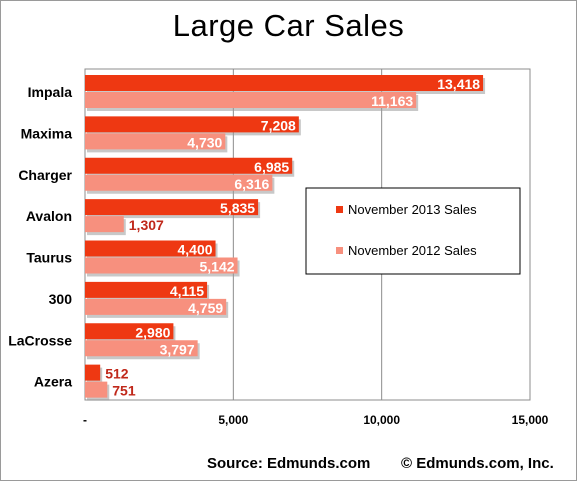 Image resolution: width=577 pixels, height=481 pixels. What do you see at coordinates (205, 308) in the screenshot?
I see `bar-value-label: 4,759` at bounding box center [205, 308].